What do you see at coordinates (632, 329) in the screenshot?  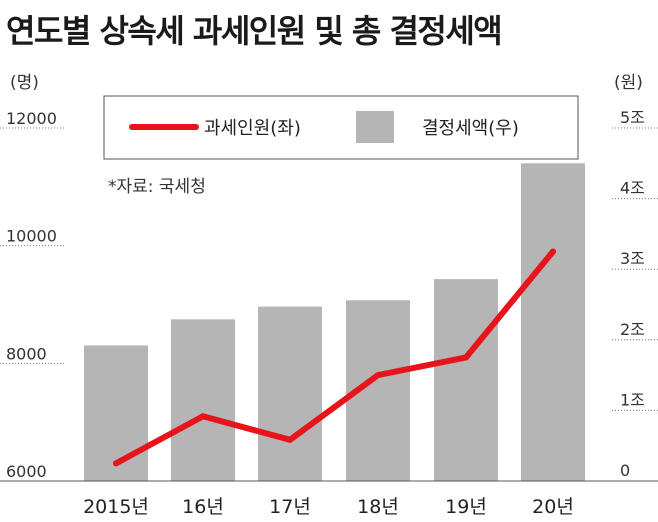 I see `right-tick-label: 2조` at bounding box center [632, 329].